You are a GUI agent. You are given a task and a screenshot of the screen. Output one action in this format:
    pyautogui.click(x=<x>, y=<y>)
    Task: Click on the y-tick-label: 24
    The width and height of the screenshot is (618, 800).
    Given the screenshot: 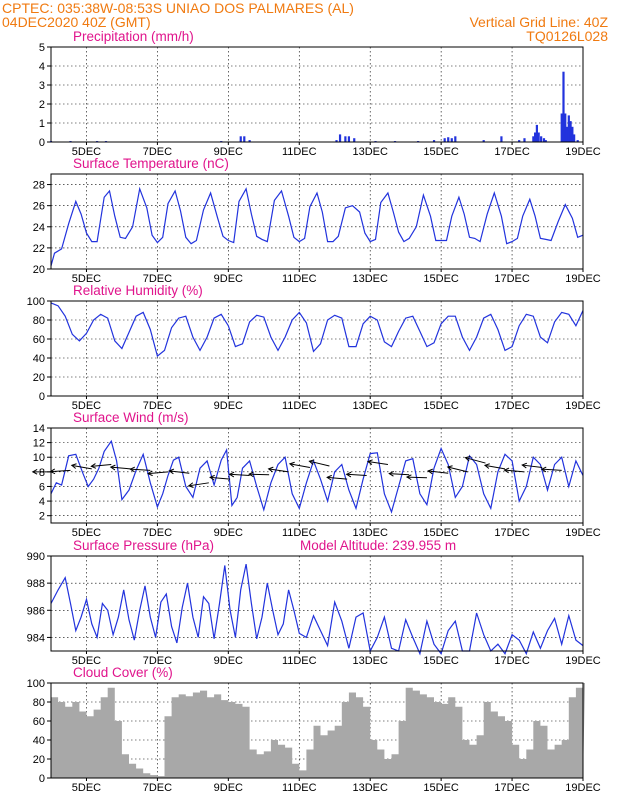 What is the action you would take?
    pyautogui.click(x=39, y=228)
    